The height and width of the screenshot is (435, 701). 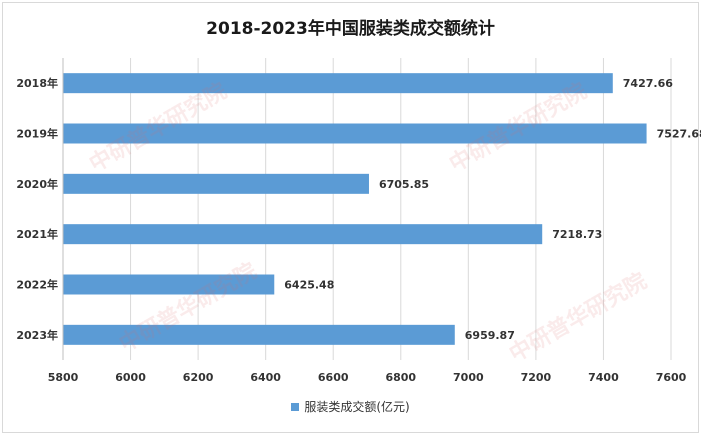 I want to click on x-tick-label: 5800, so click(x=63, y=377).